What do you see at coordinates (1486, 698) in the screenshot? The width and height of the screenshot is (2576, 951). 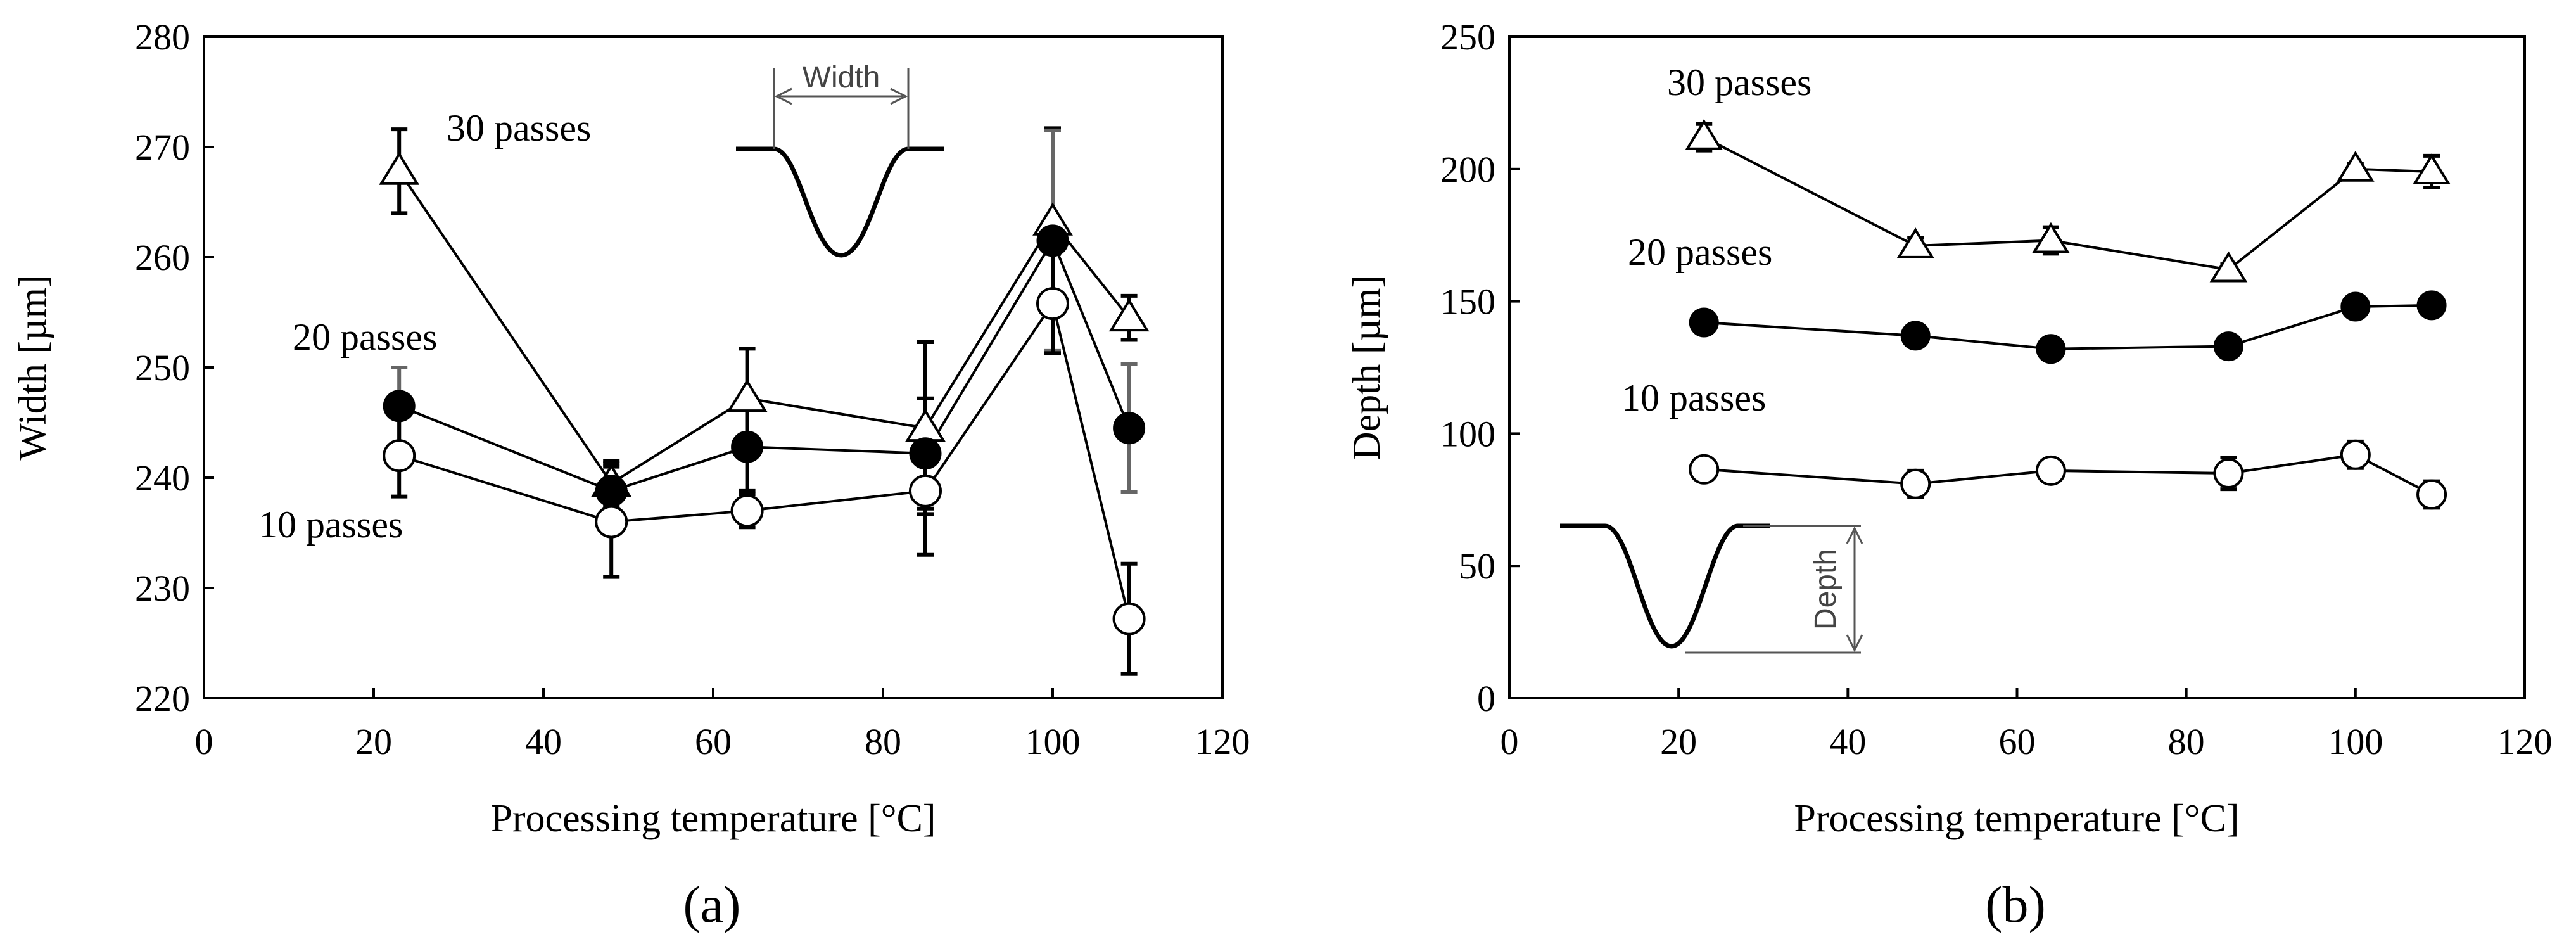 I see `y-tick-label: 0` at bounding box center [1486, 698].